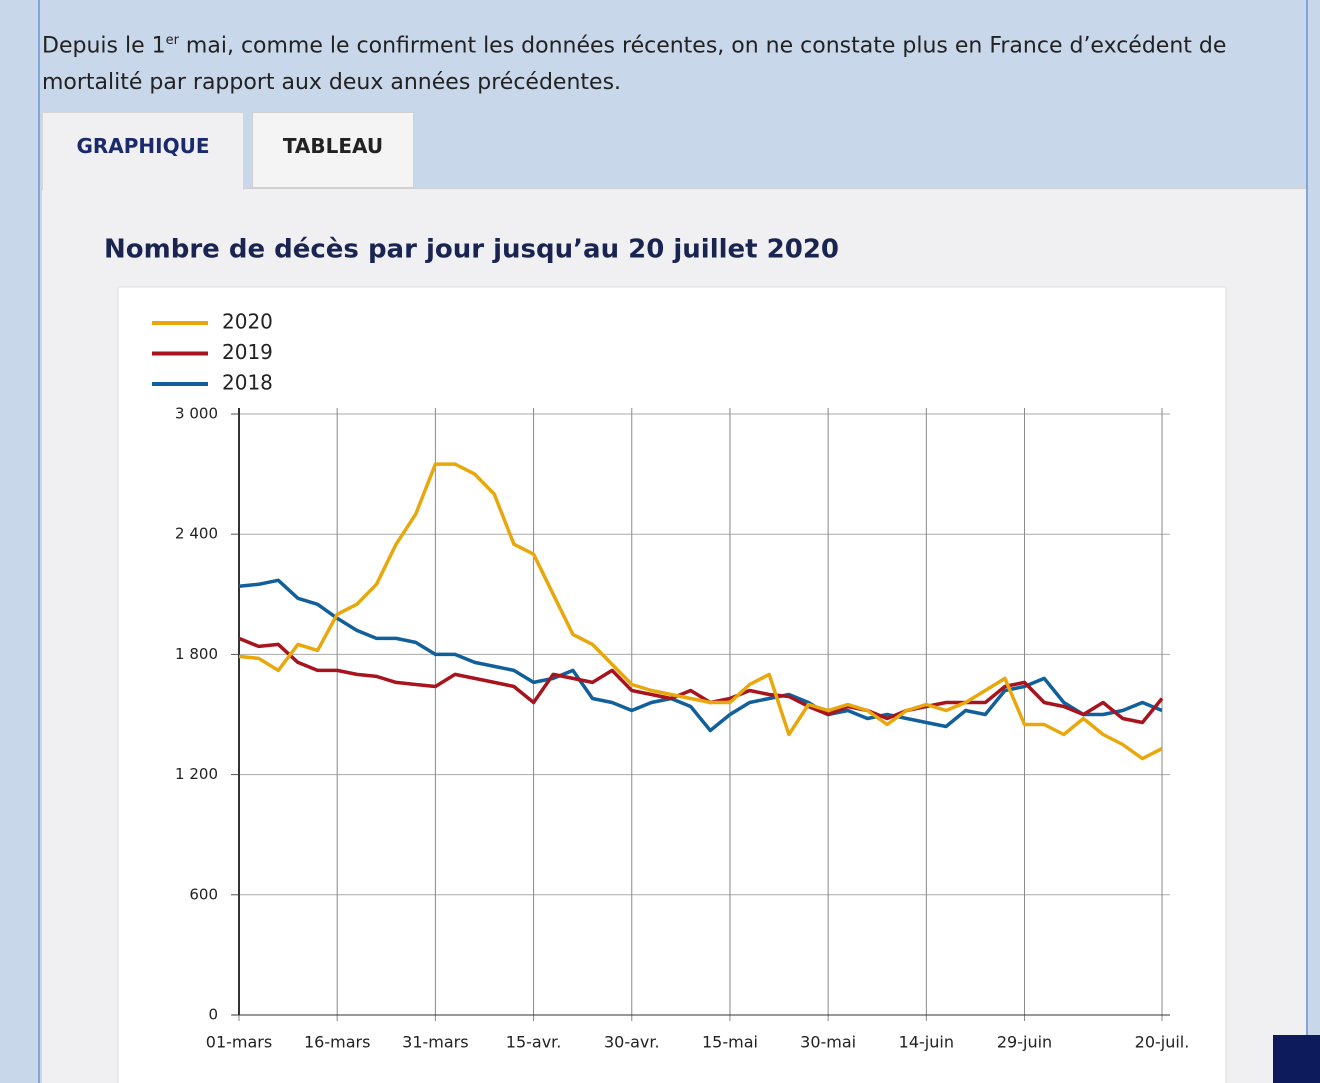  What do you see at coordinates (104, 46) in the screenshot?
I see `intro-part: Depuis le 1` at bounding box center [104, 46].